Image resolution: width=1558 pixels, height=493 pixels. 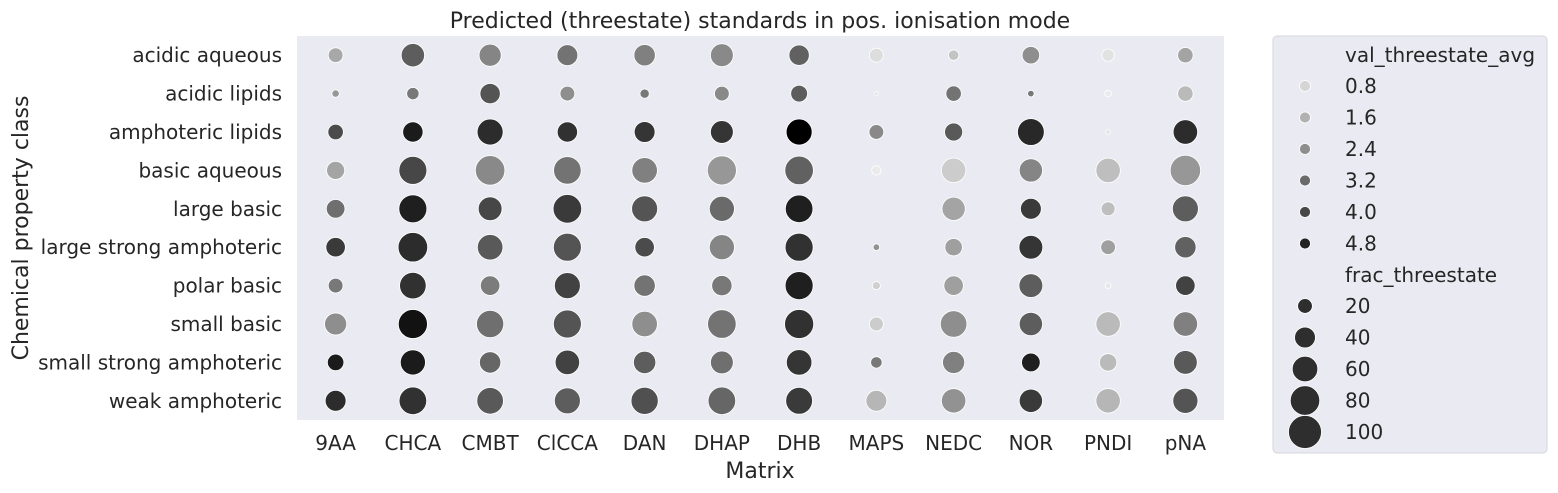 What do you see at coordinates (335, 443) in the screenshot?
I see `x-tick-9aa: 9AA` at bounding box center [335, 443].